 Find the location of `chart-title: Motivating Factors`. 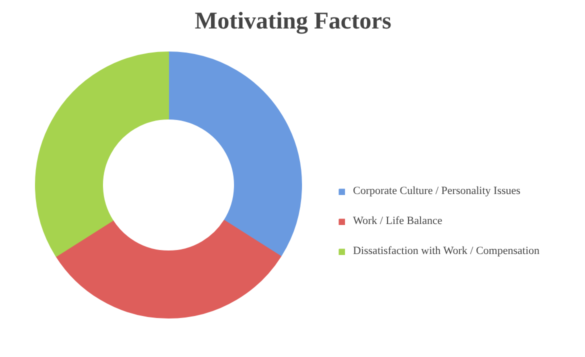

chart-title: Motivating Factors is located at coordinates (293, 21).